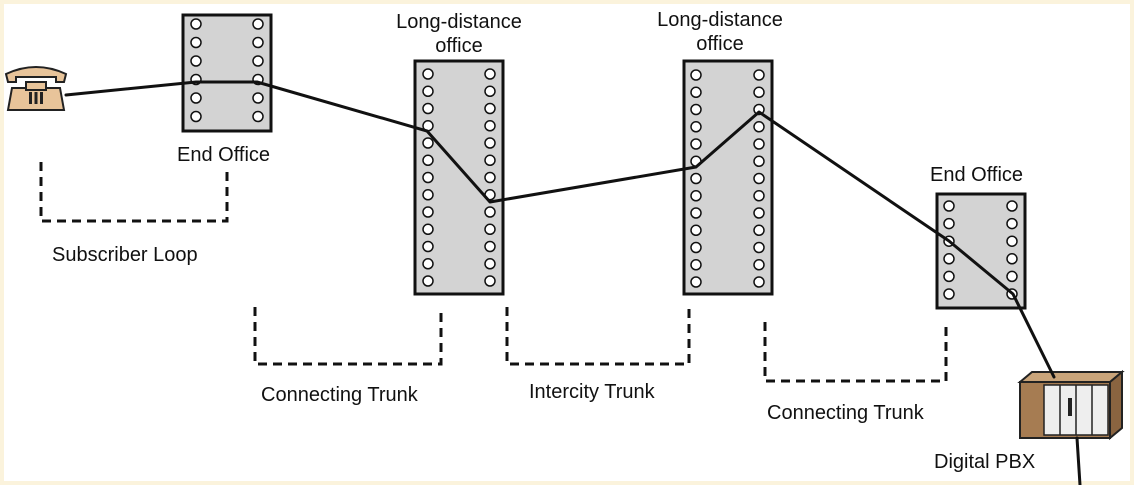  I want to click on long-distance-office-2-label-line1: Long-distance, so click(720, 20).